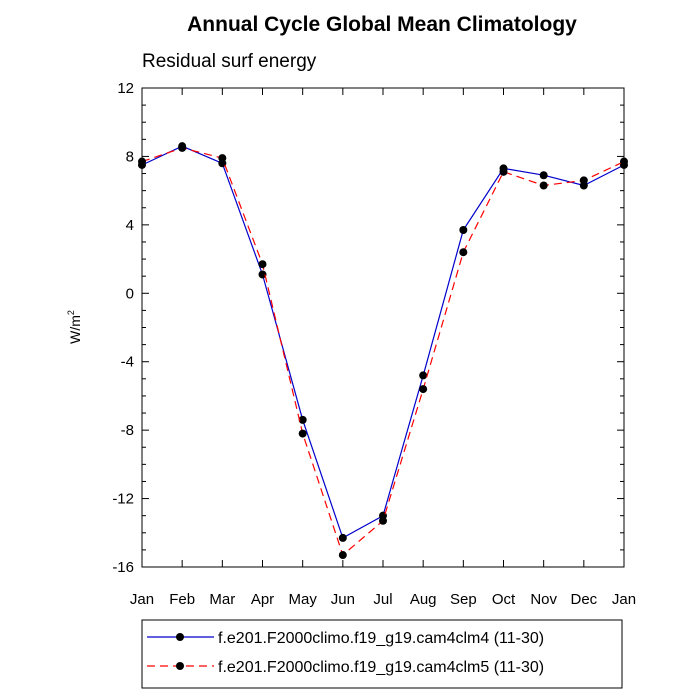 This screenshot has width=700, height=700. I want to click on x-tick-label: Mar, so click(222, 599).